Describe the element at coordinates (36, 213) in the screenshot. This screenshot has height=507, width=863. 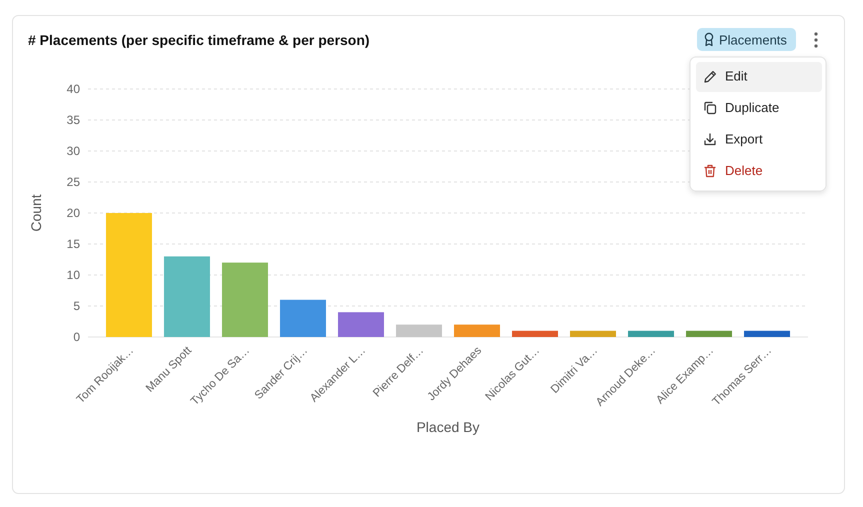
I see `y-axis-title: Count` at that location.